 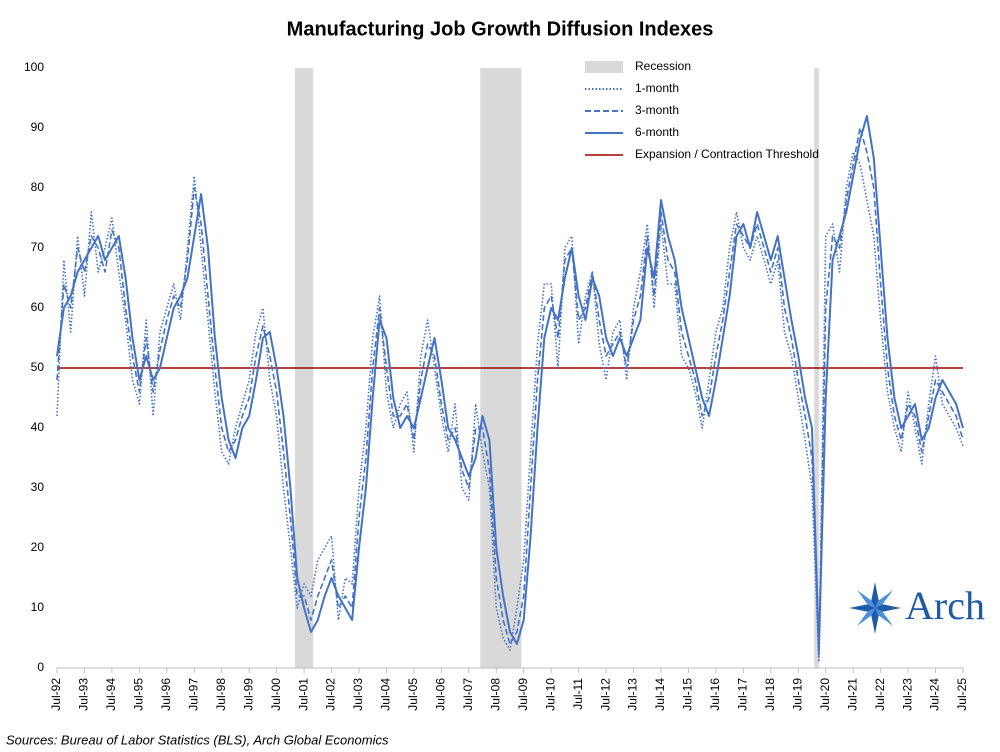 What do you see at coordinates (852, 694) in the screenshot?
I see `x-tick-label: Jul-21` at bounding box center [852, 694].